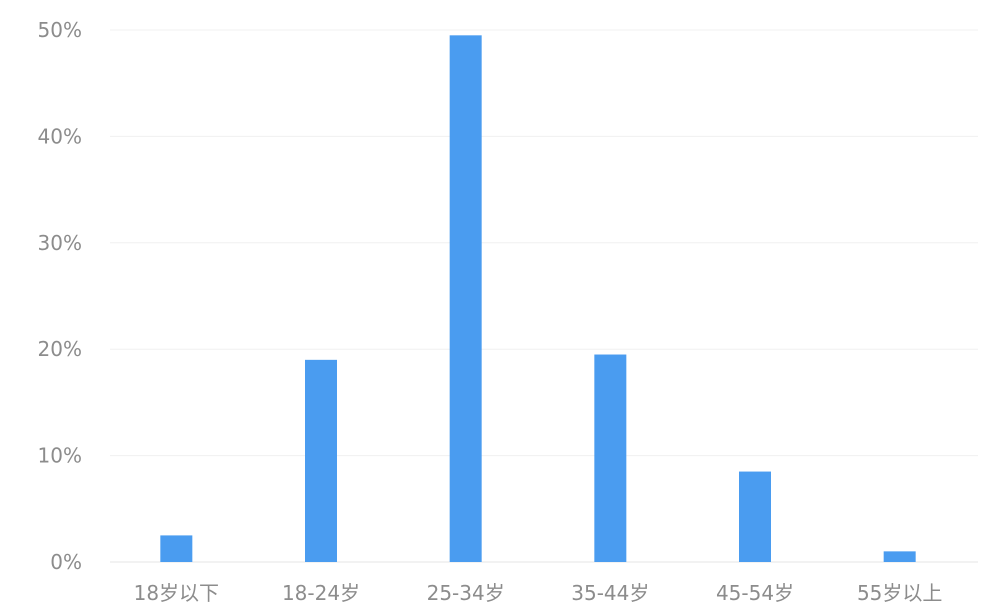 This screenshot has height=611, width=987. I want to click on x-axis-category-labels: 18岁以下 18-24岁 25-34岁 35-44岁 45-54岁 55岁以上, so click(538, 593).